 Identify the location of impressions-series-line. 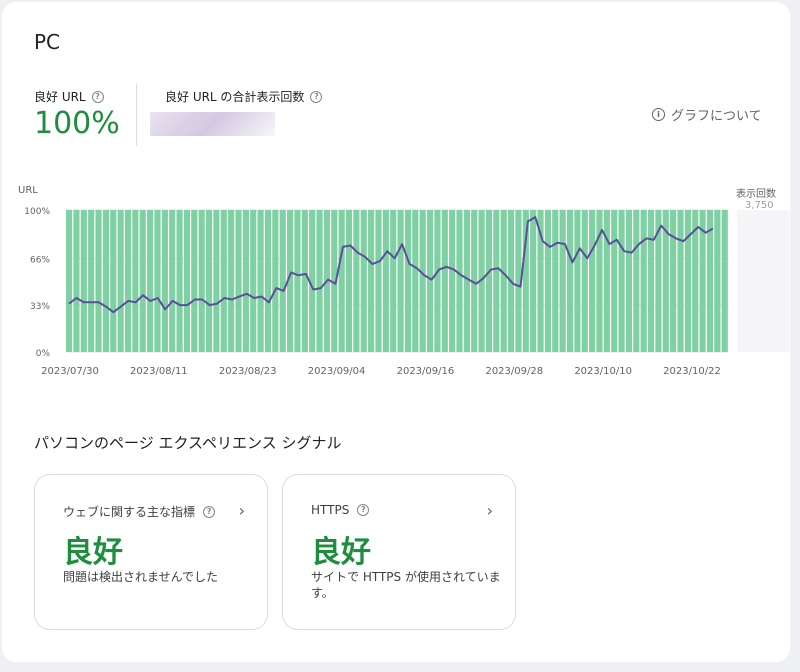
(391, 265).